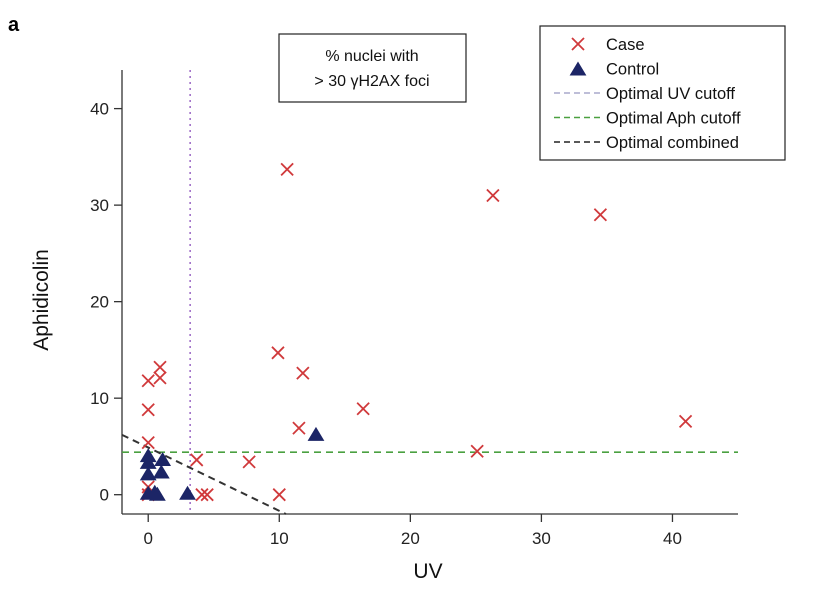 This screenshot has width=838, height=600. Describe the element at coordinates (14, 25) in the screenshot. I see `panel-label: a` at that location.